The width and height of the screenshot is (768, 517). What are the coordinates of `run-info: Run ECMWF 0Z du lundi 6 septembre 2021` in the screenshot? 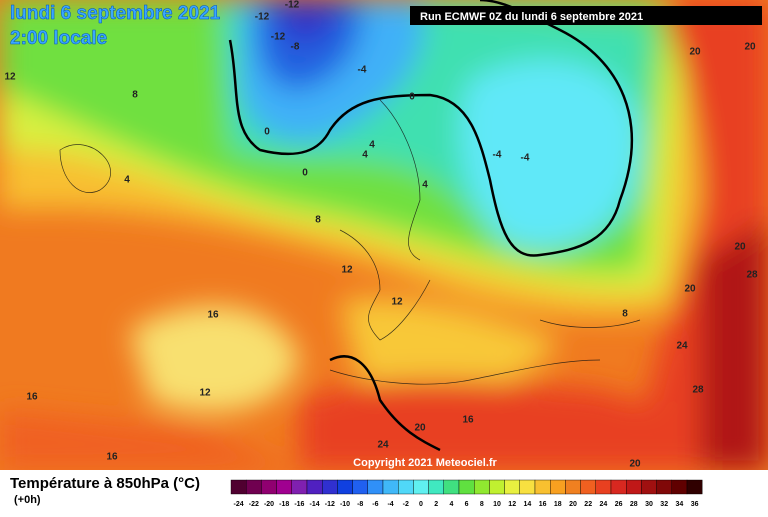 It's located at (531, 17).